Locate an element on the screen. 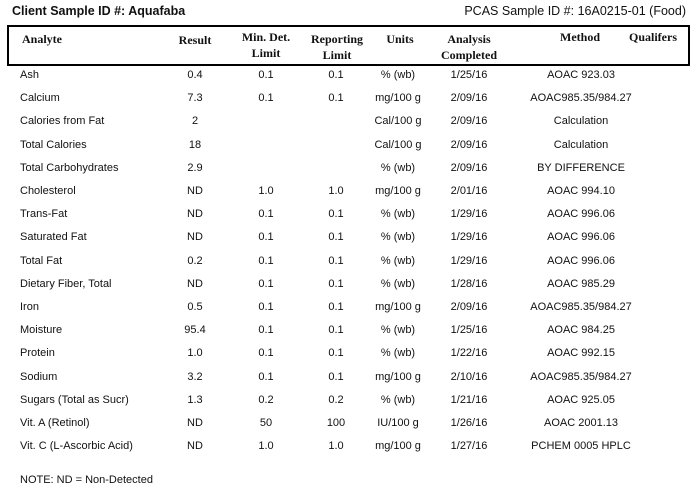 This screenshot has width=700, height=500. analyte-cell: Calcium is located at coordinates (40, 98).